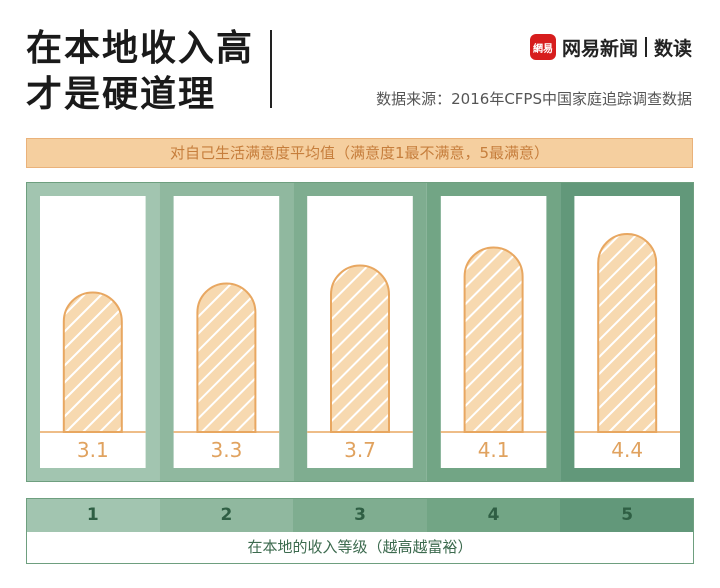 The image size is (720, 588). I want to click on category-label-2: 2, so click(226, 515).